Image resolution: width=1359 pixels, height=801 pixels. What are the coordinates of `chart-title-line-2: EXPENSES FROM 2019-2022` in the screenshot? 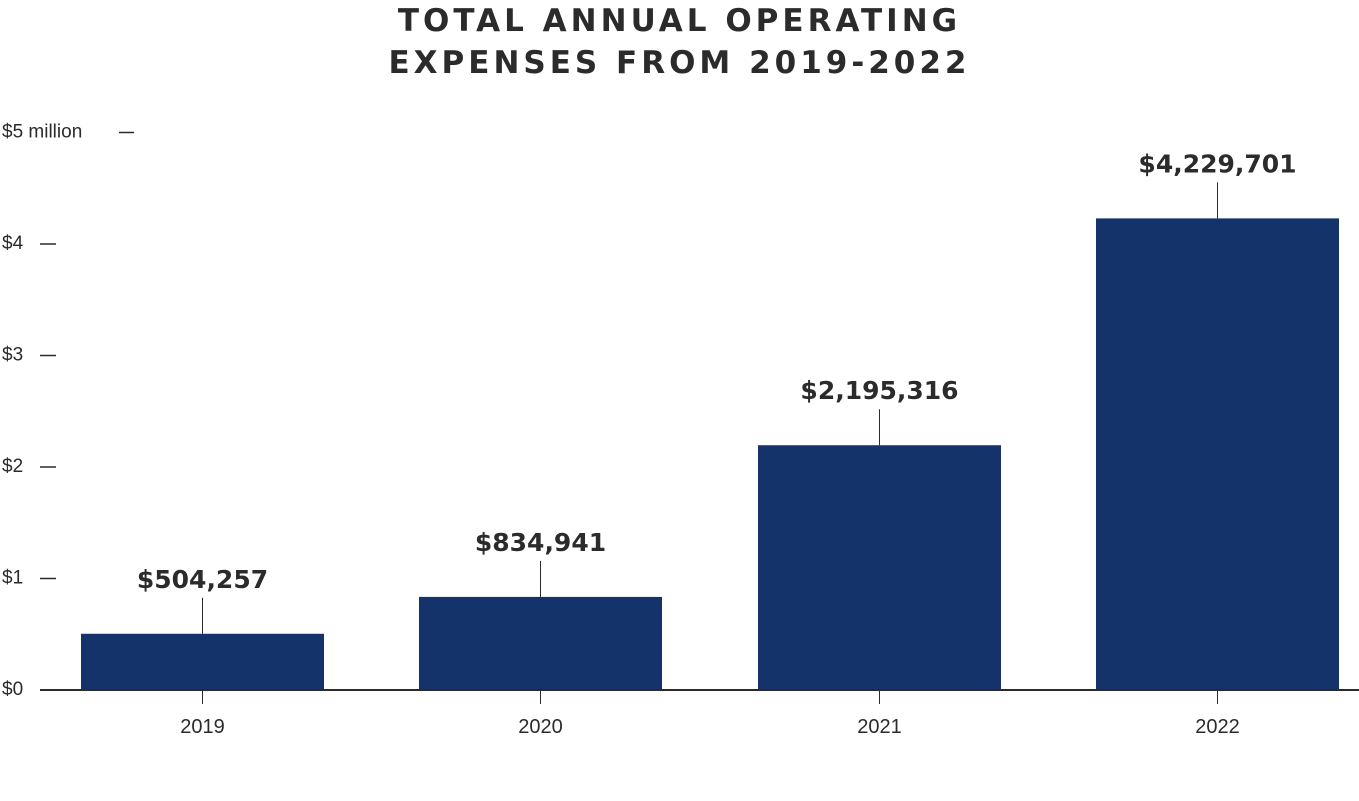 It's located at (679, 63).